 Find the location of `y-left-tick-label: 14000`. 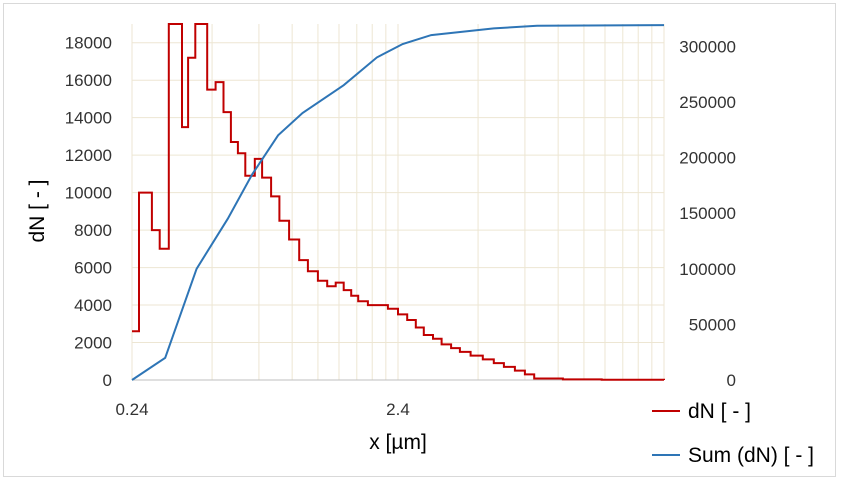

y-left-tick-label: 14000 is located at coordinates (88, 118).